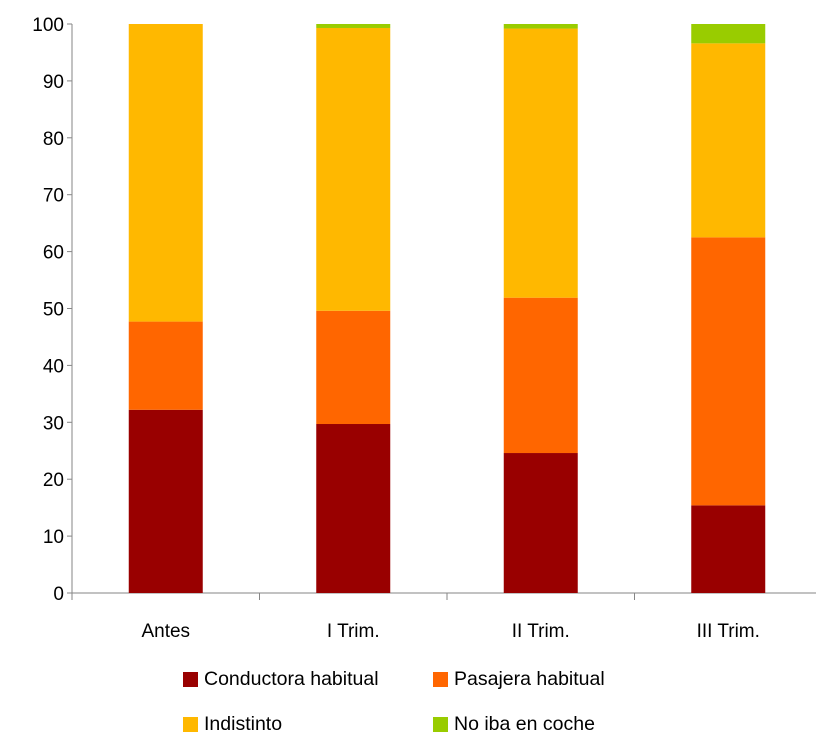 This screenshot has width=816, height=741. Describe the element at coordinates (53, 139) in the screenshot. I see `y-tick-label: 80` at that location.